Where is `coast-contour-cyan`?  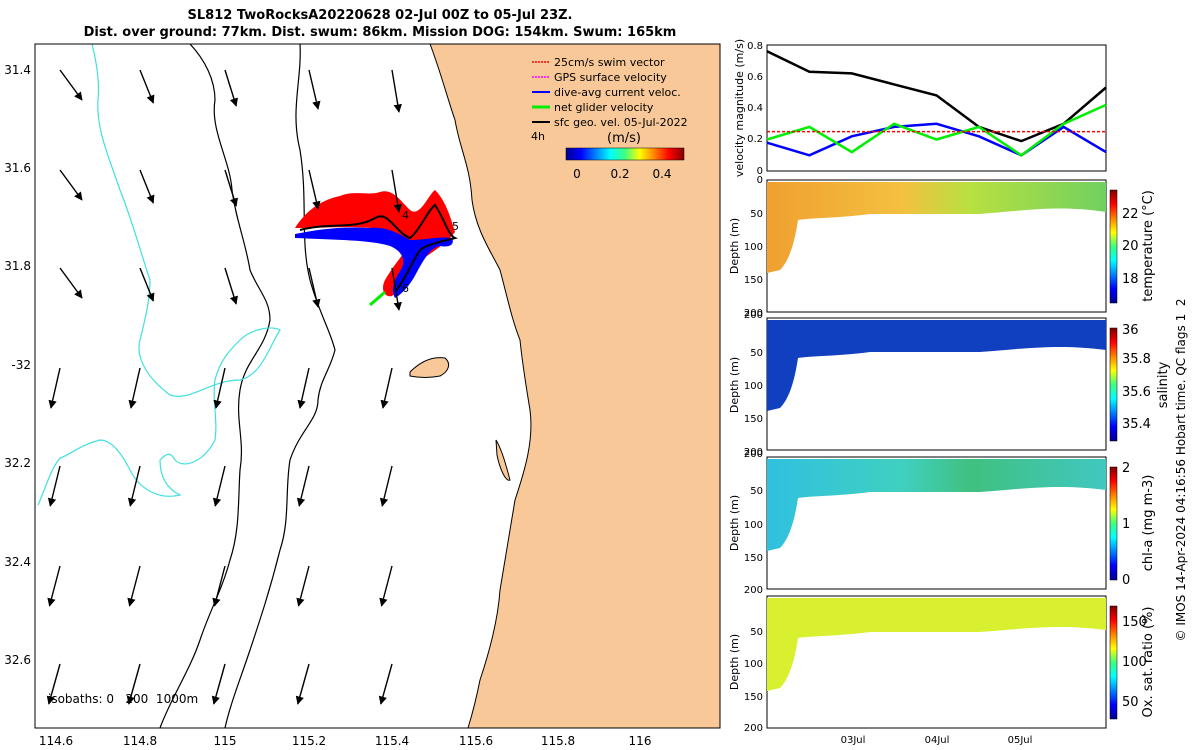
coast-contour-cyan is located at coordinates (159, 275).